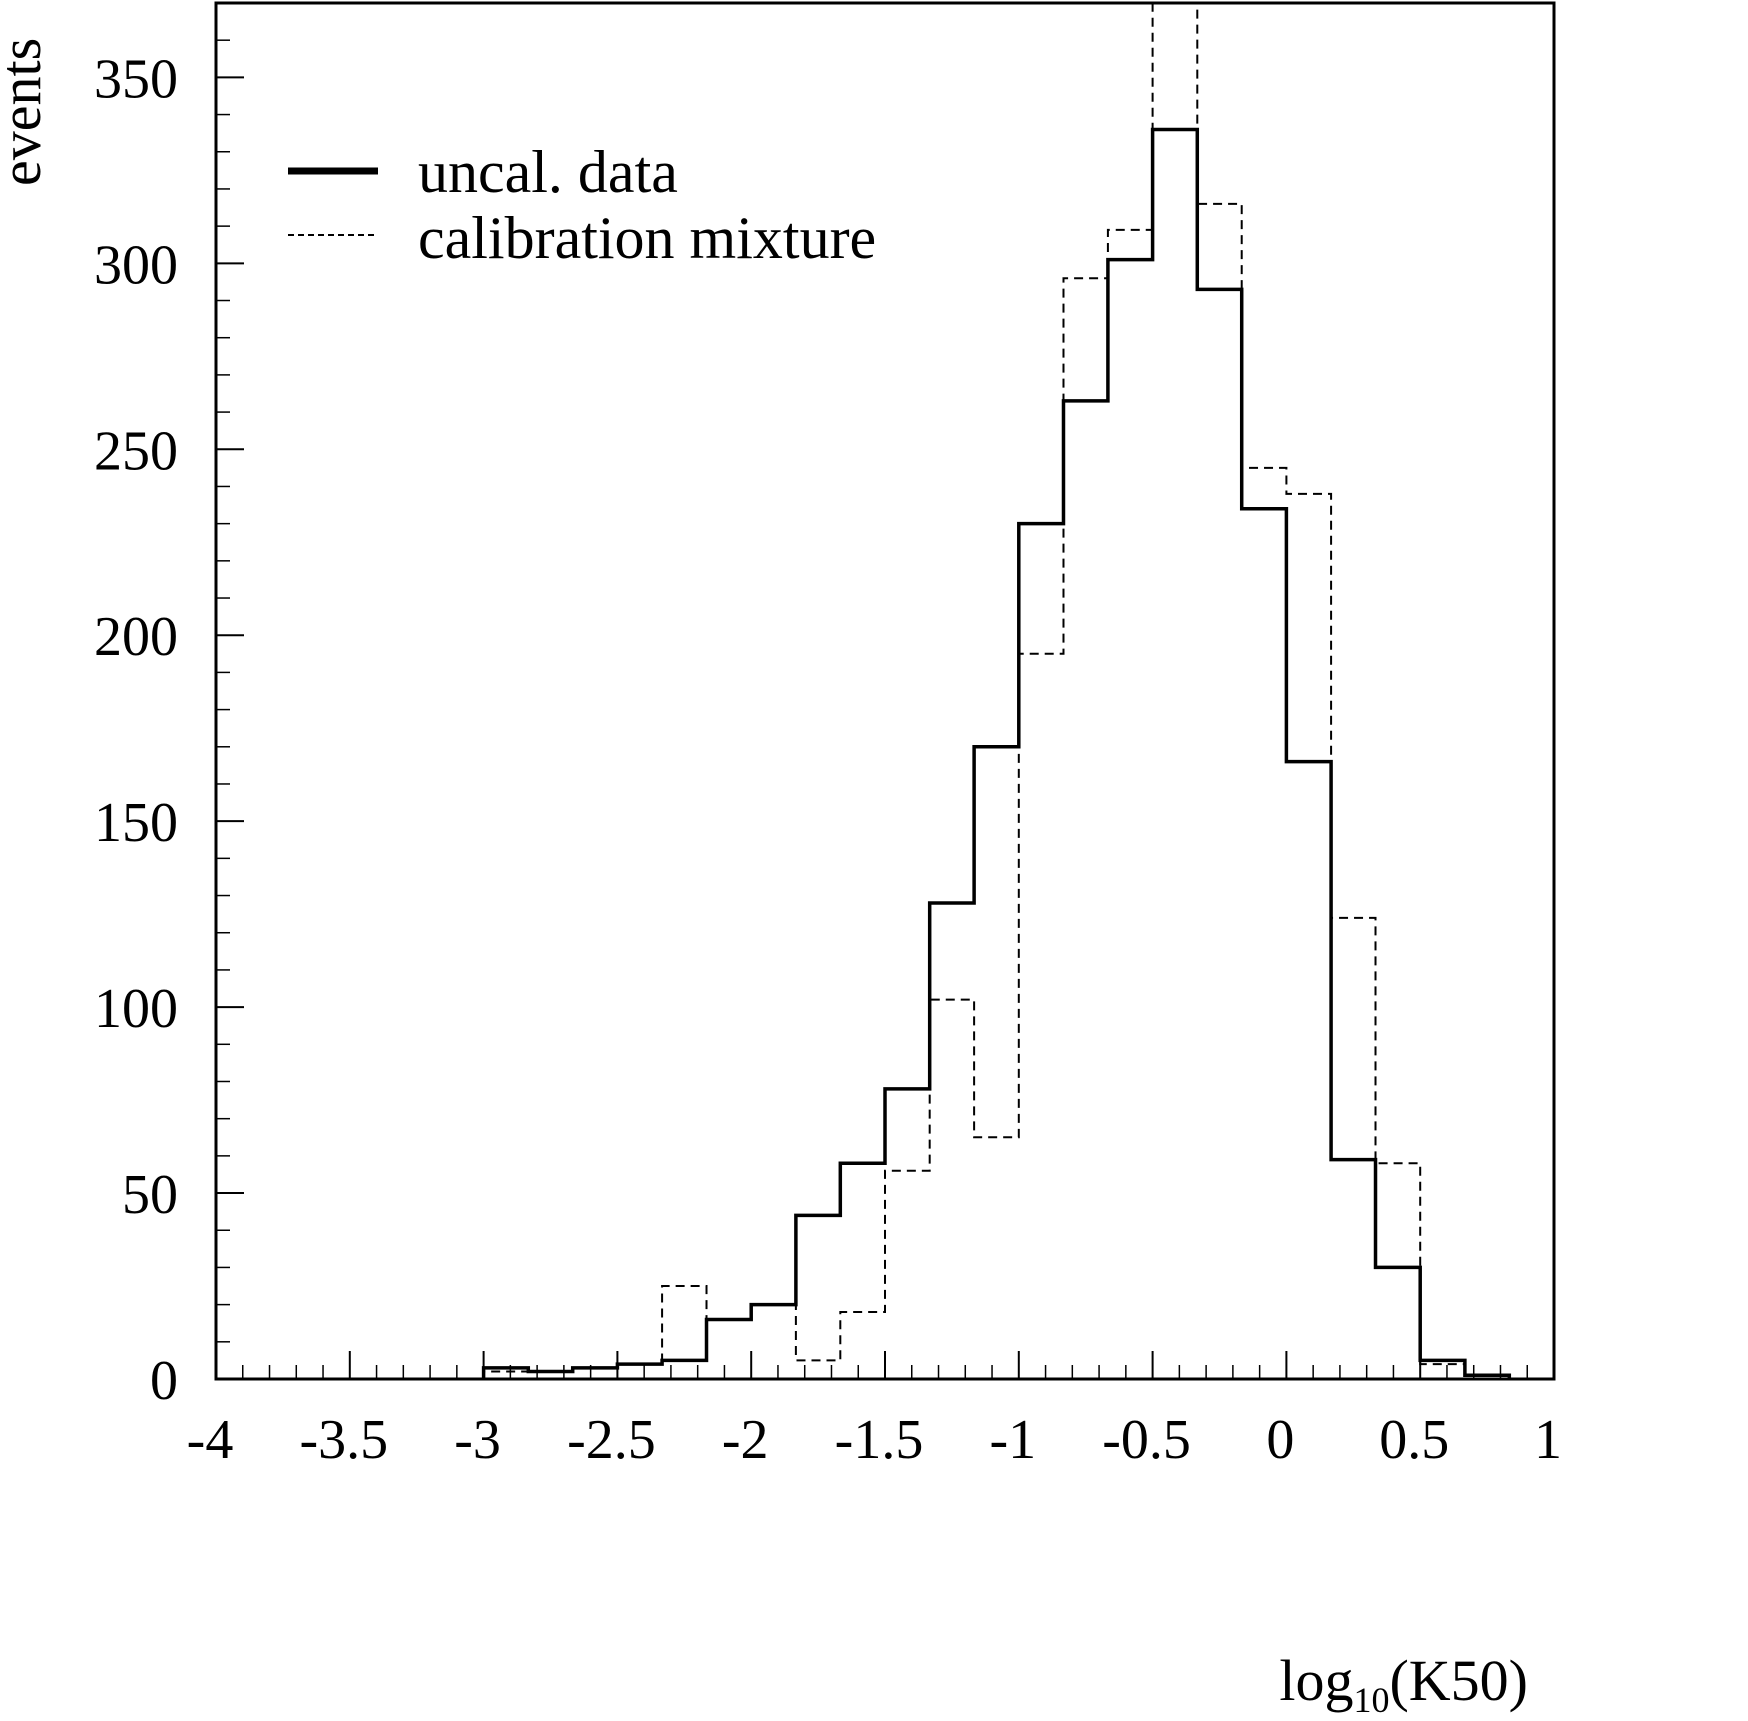 This screenshot has width=1748, height=1721. Describe the element at coordinates (1458, 1680) in the screenshot. I see `x-axis-title-tail: (K50)` at that location.